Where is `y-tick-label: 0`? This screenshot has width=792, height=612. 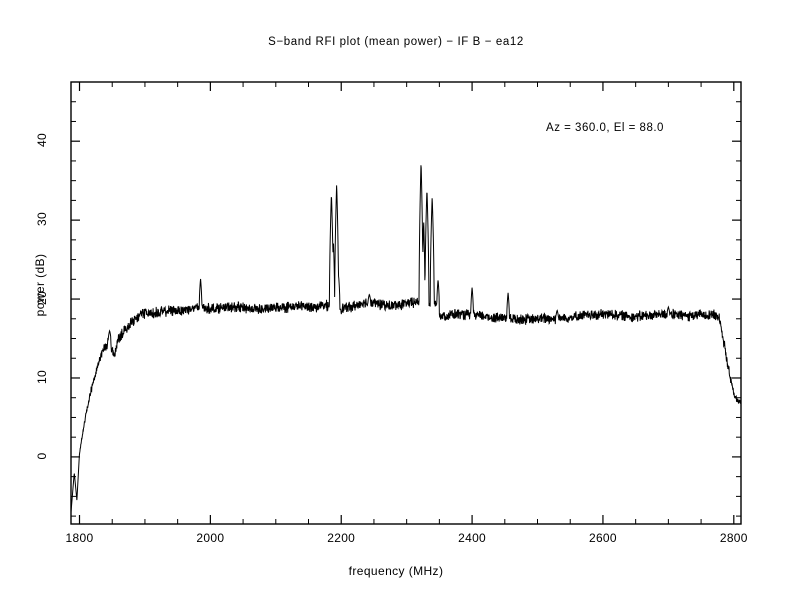
y-tick-label: 0 is located at coordinates (42, 456).